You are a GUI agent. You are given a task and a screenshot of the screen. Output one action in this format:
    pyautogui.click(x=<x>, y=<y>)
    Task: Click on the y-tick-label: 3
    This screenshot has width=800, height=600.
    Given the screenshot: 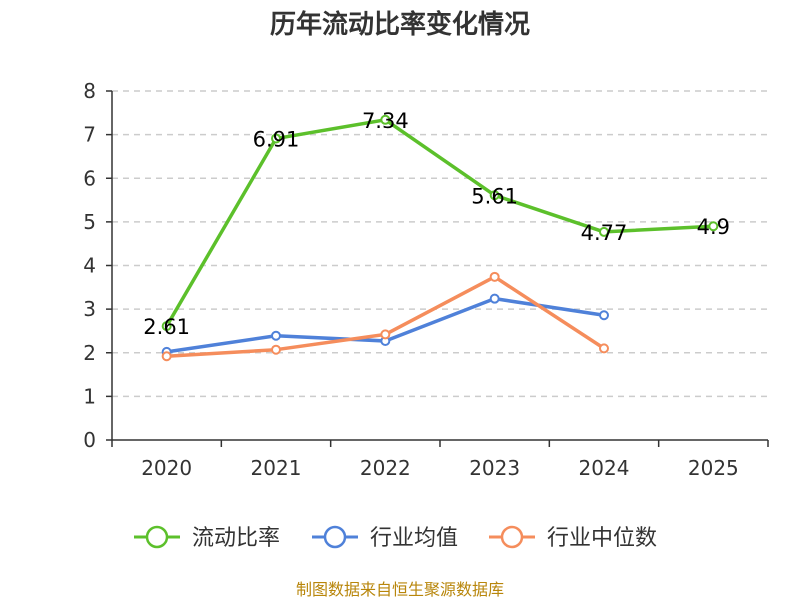 What is the action you would take?
    pyautogui.click(x=89, y=309)
    